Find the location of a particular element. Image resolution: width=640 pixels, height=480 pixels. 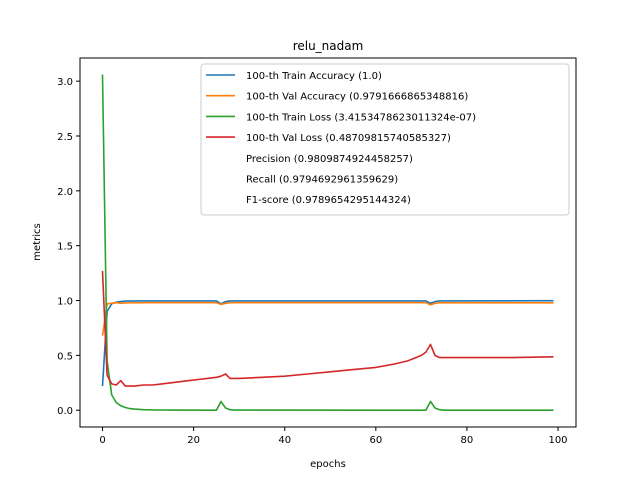

x-axis-label: epochs is located at coordinates (328, 464).